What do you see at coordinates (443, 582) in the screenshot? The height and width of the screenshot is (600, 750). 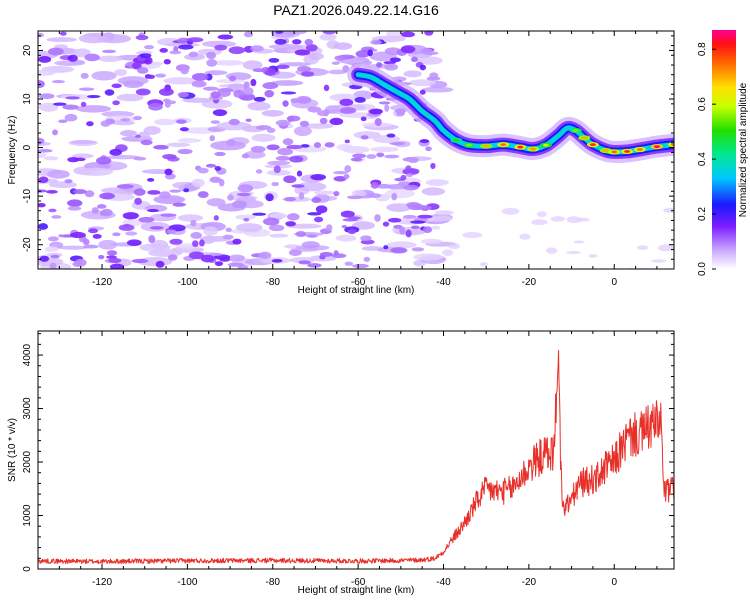 I see `x-tick-label: -40` at bounding box center [443, 582].